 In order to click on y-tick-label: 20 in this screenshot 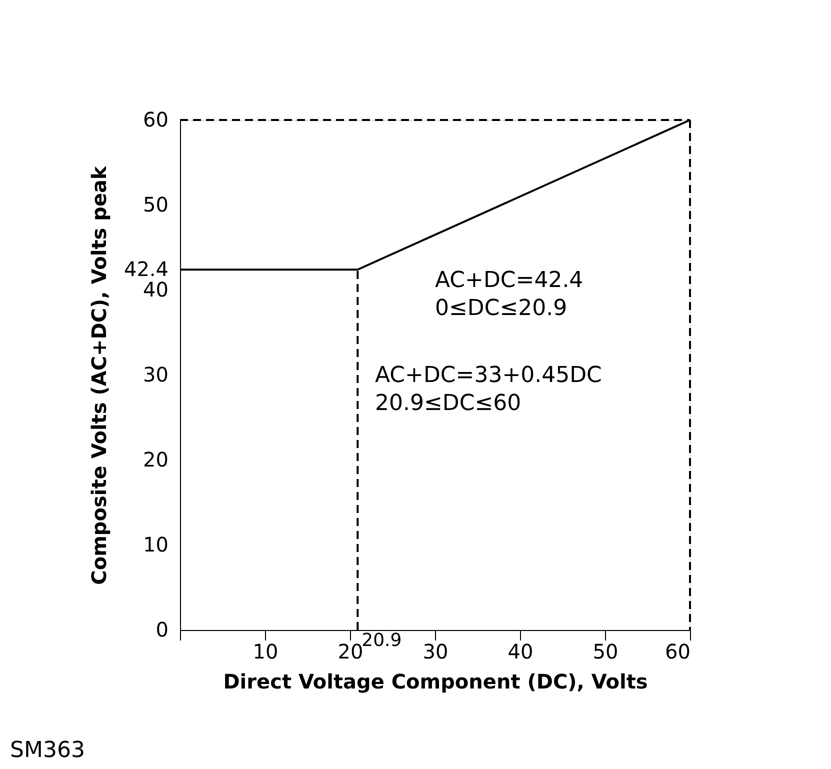, I will do `click(155, 460)`.